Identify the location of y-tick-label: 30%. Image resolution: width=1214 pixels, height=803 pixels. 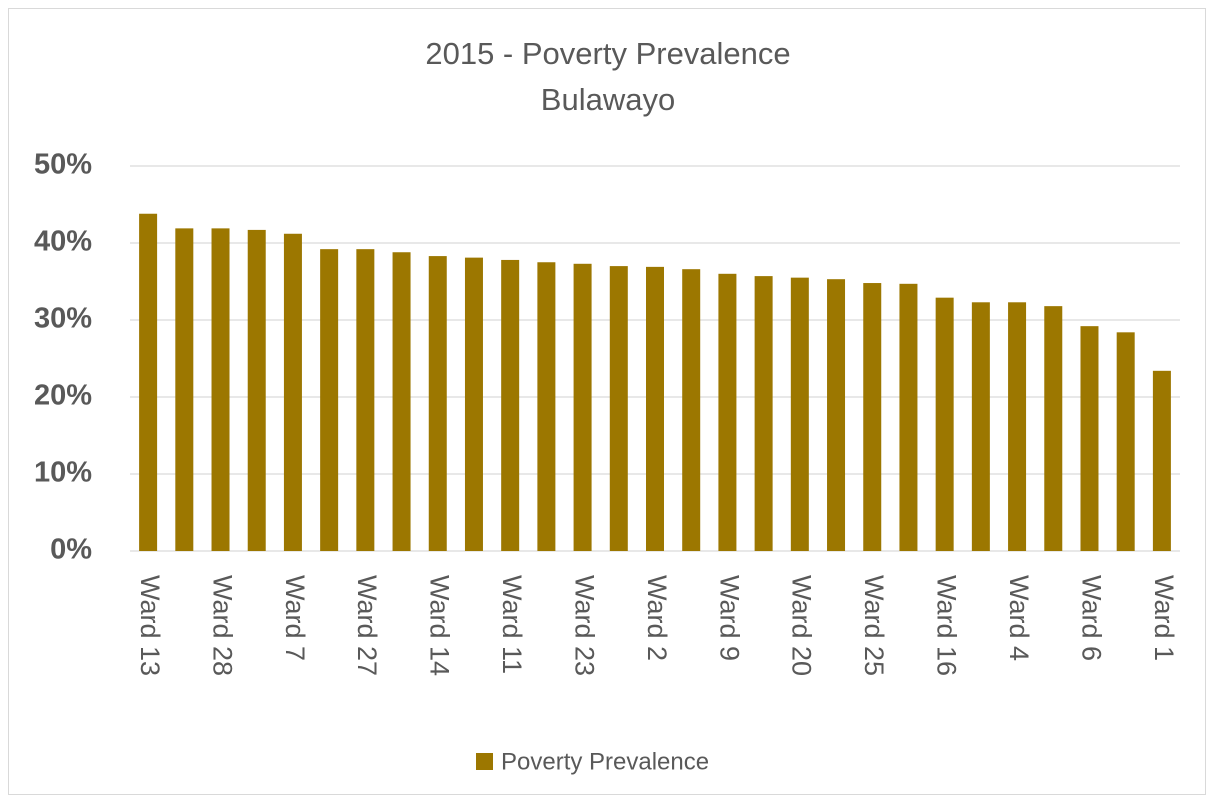
(63, 319).